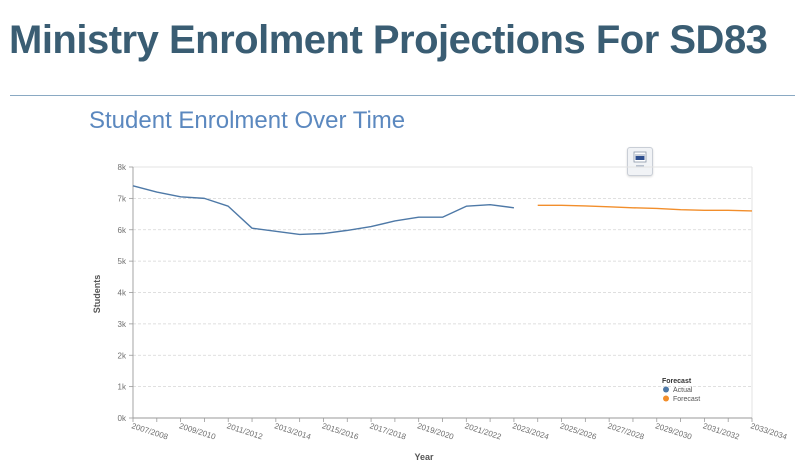  What do you see at coordinates (435, 431) in the screenshot?
I see `x-tick-label: 2019/2020` at bounding box center [435, 431].